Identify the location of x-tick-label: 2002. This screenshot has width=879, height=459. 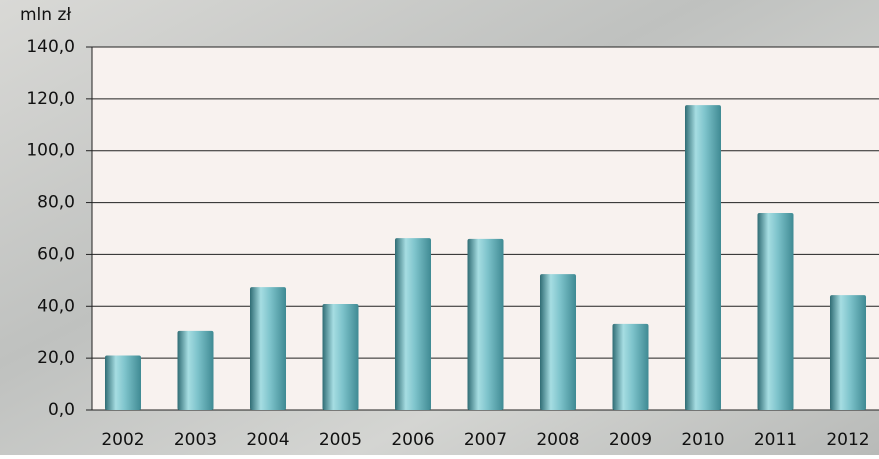
(122, 440).